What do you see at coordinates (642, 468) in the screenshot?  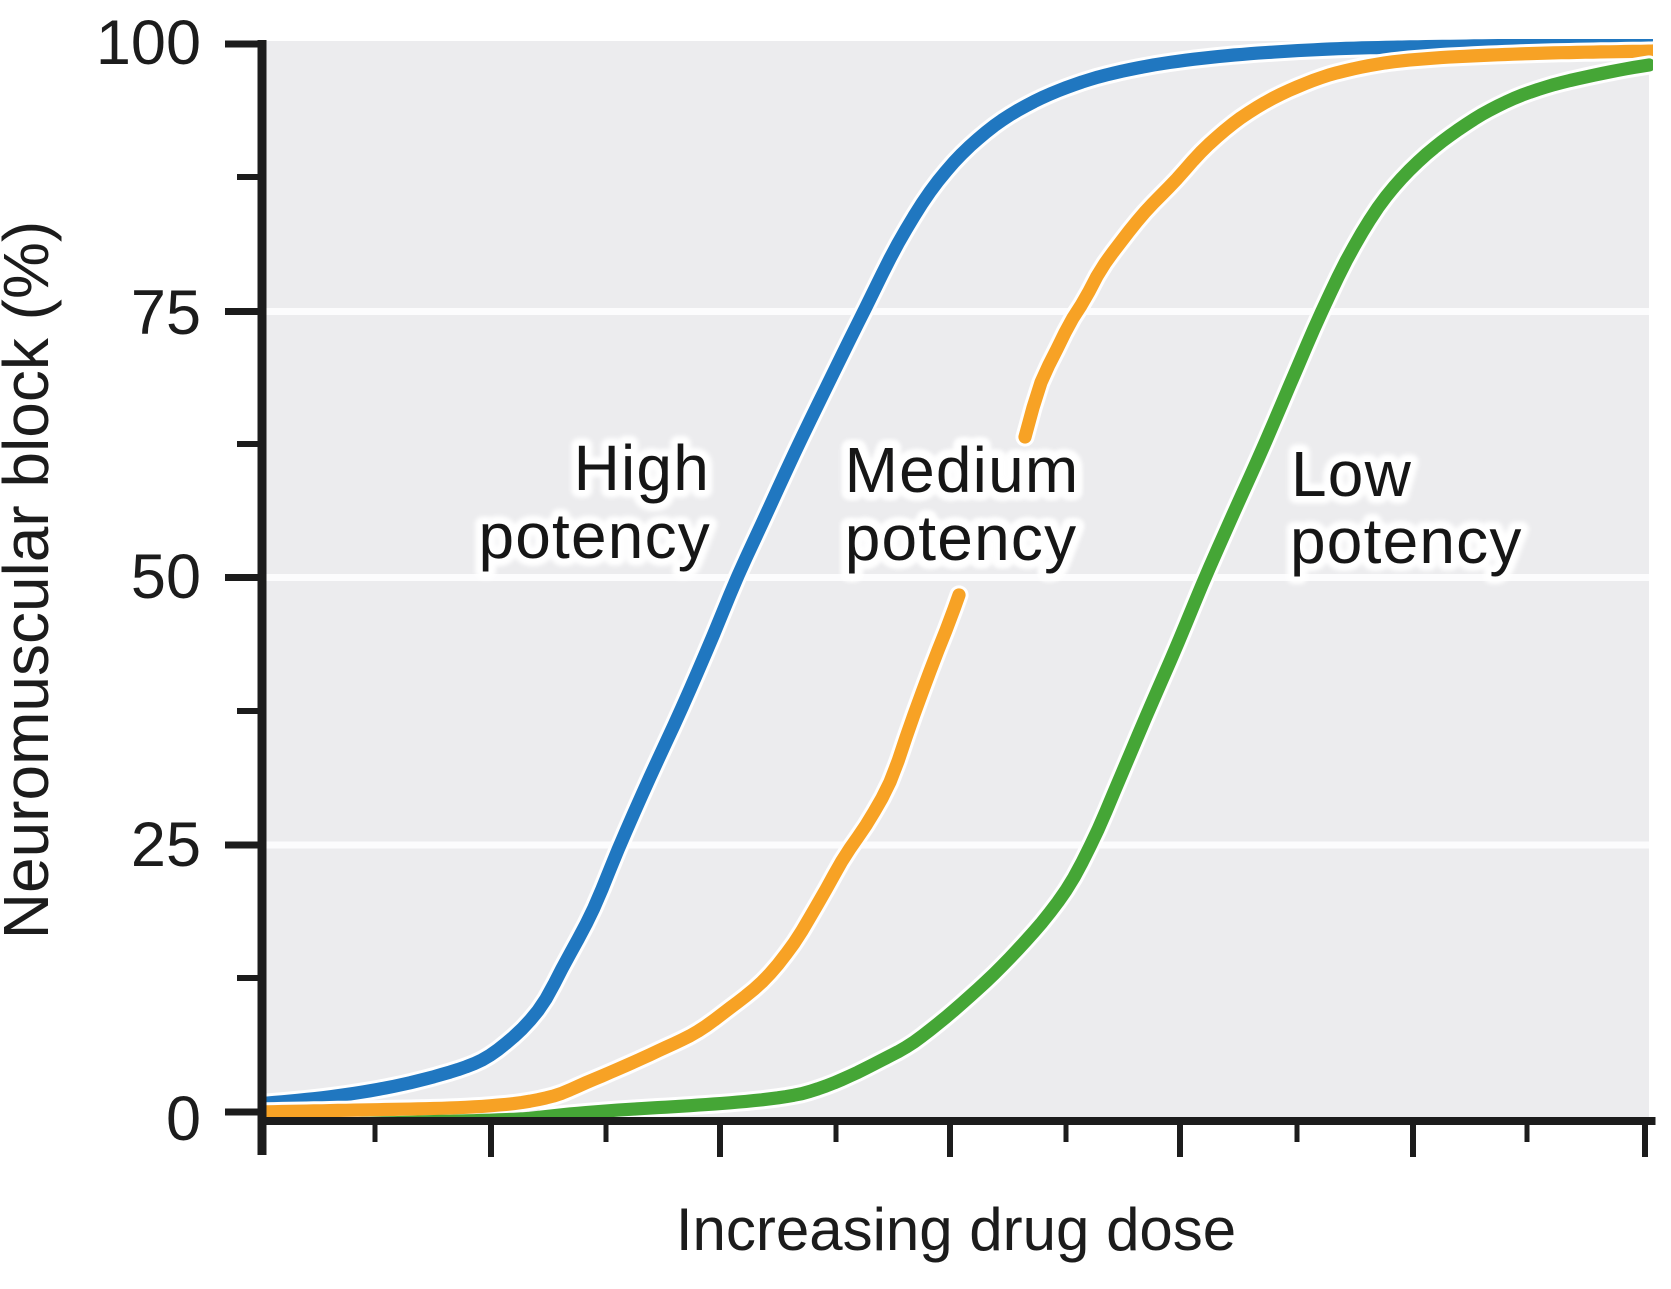 I see `svg-text: High` at bounding box center [642, 468].